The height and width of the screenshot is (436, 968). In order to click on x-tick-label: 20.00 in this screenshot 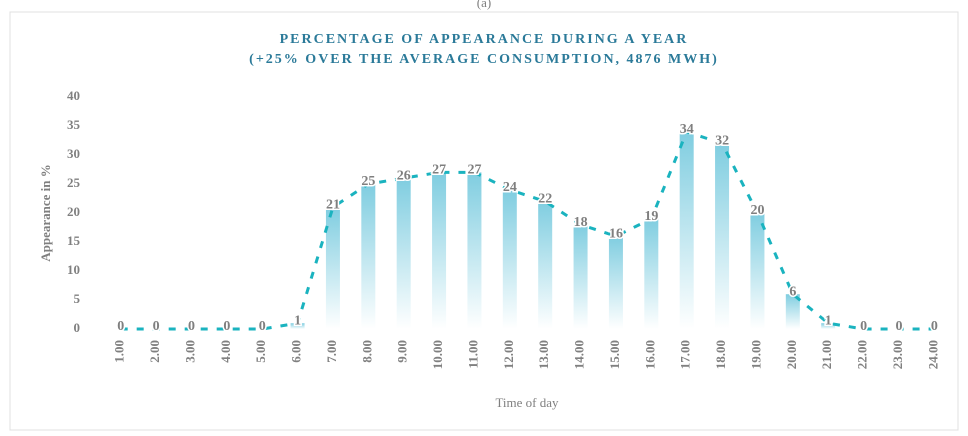, I will do `click(791, 354)`.